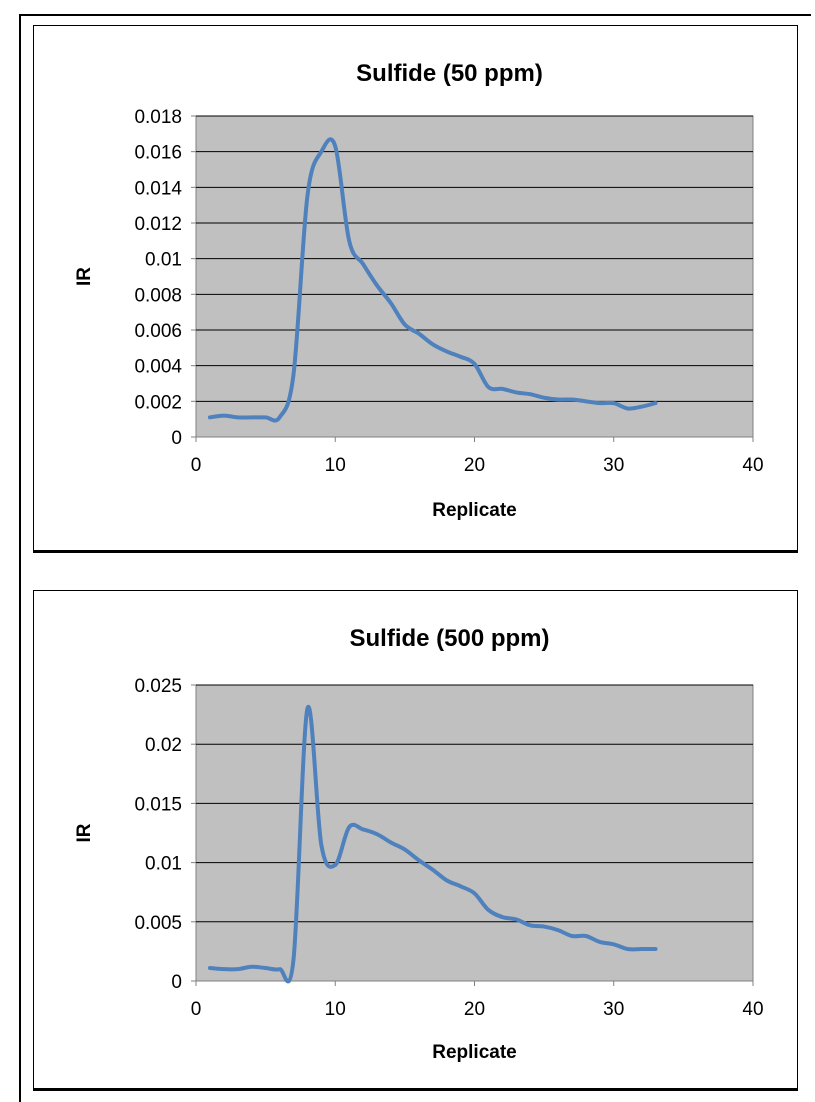 The height and width of the screenshot is (1102, 815). I want to click on chart-title: Sulfide (50 ppm), so click(449, 73).